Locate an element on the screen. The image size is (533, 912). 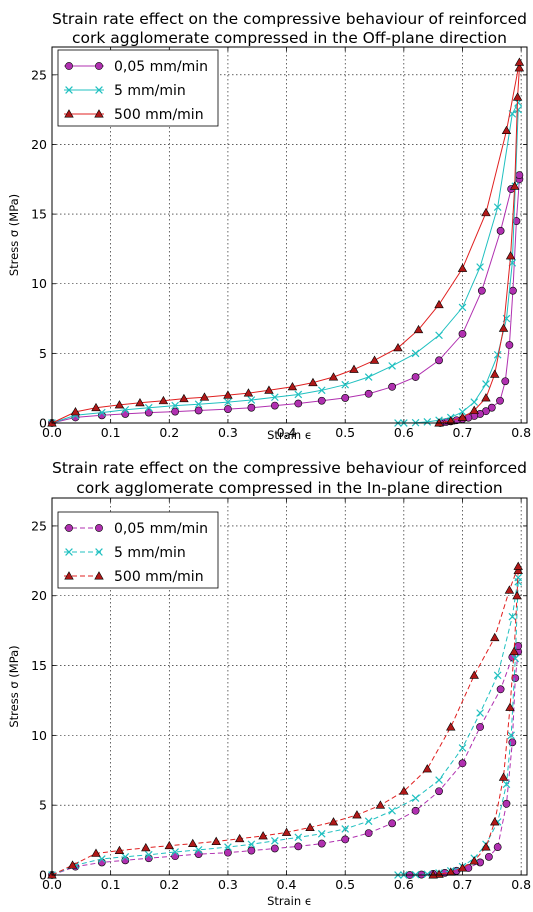
y-tick-label: 25 is located at coordinates (39, 525).